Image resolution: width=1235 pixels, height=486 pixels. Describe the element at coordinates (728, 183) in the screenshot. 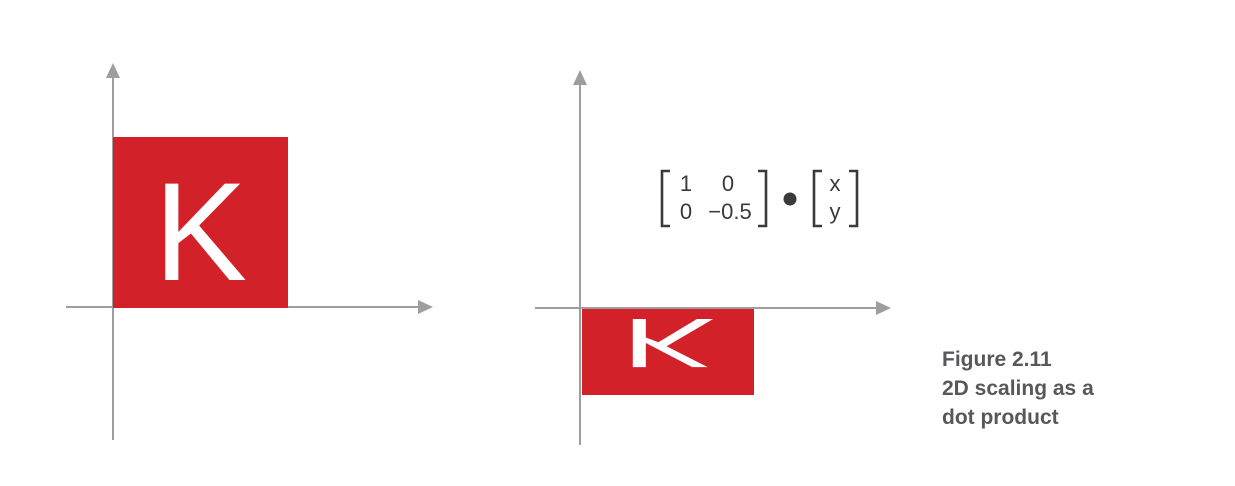

I see `matrix-cell-0-1: 0` at that location.